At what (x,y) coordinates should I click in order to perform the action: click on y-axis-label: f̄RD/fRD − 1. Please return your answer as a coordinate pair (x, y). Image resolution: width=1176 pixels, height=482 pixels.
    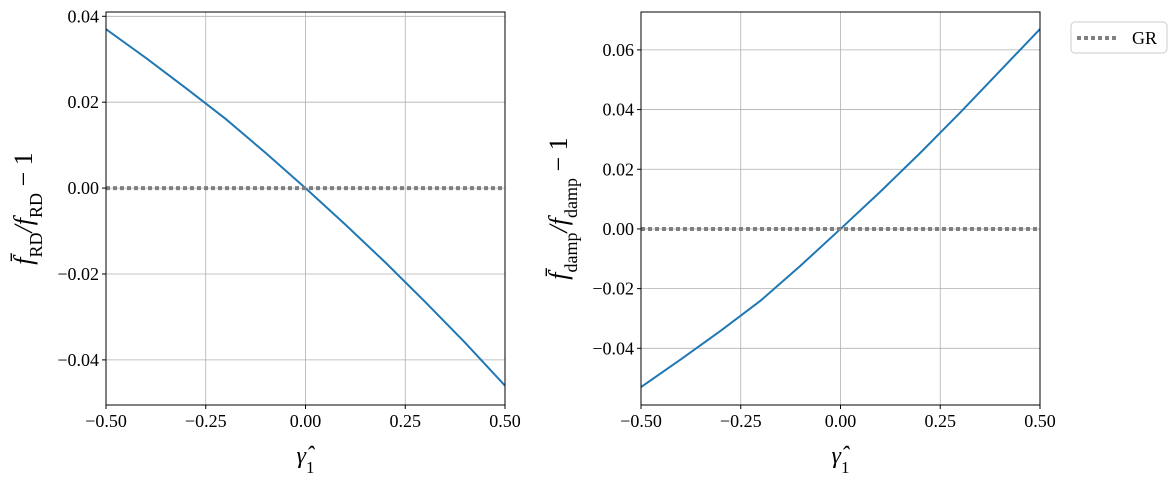
    Looking at the image, I should click on (27, 208).